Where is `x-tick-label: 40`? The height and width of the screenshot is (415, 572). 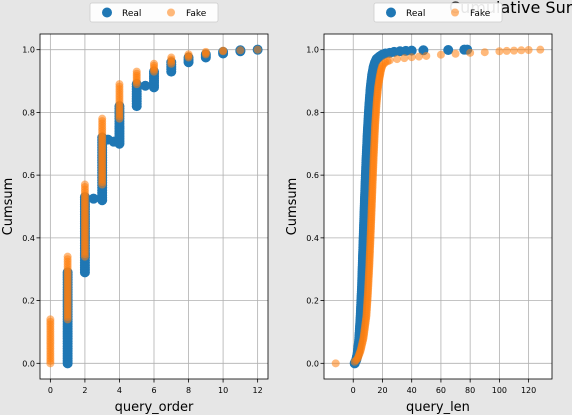 x-tick-label: 40 is located at coordinates (412, 390).